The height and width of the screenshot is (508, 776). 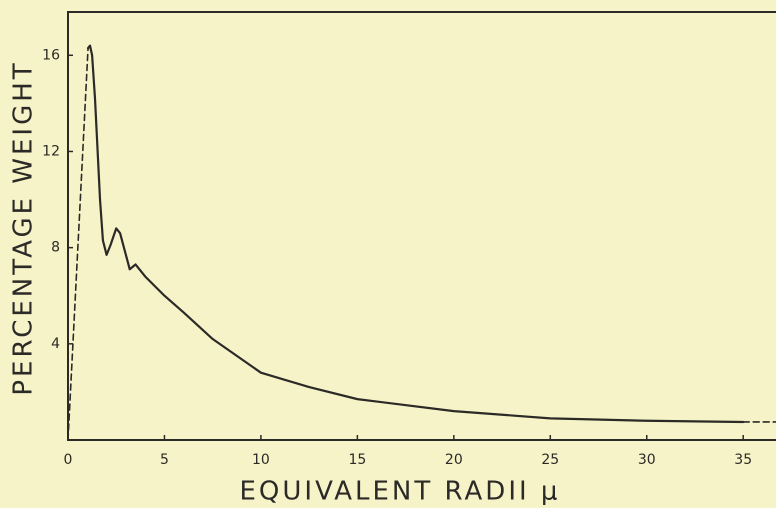 I want to click on data-line, so click(x=78, y=244).